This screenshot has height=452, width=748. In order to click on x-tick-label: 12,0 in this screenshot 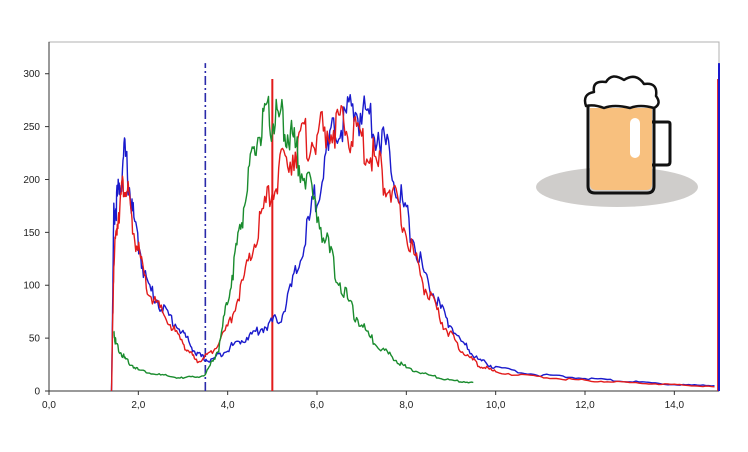, I will do `click(585, 405)`.